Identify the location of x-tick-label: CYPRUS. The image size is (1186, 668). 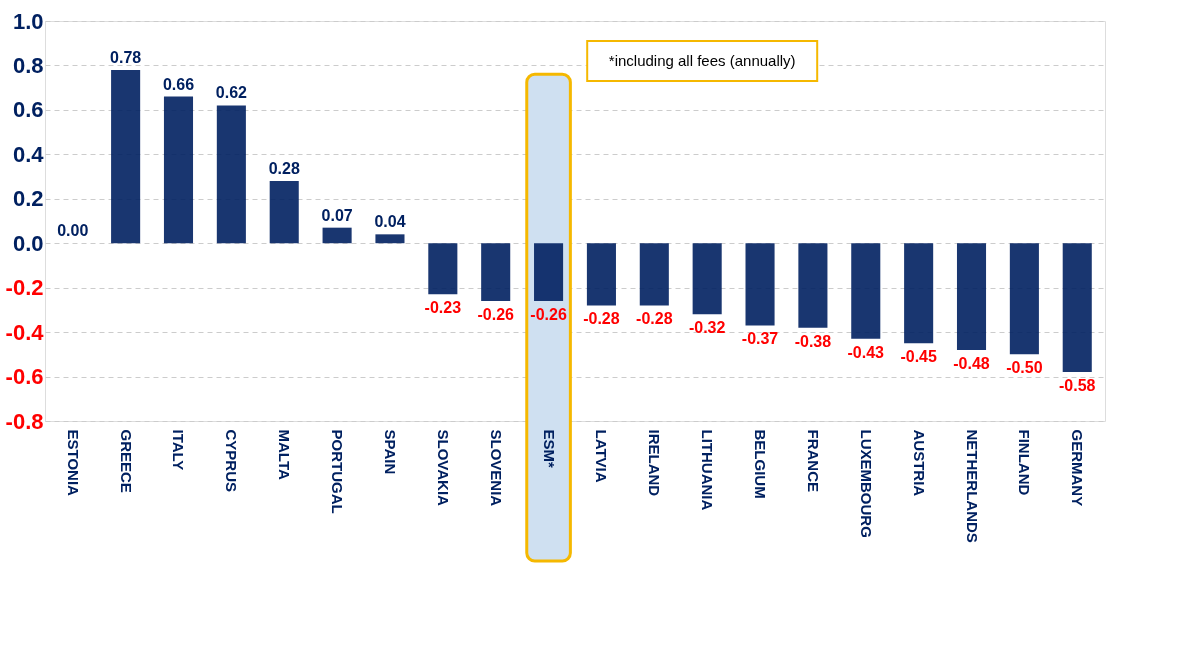
(232, 461).